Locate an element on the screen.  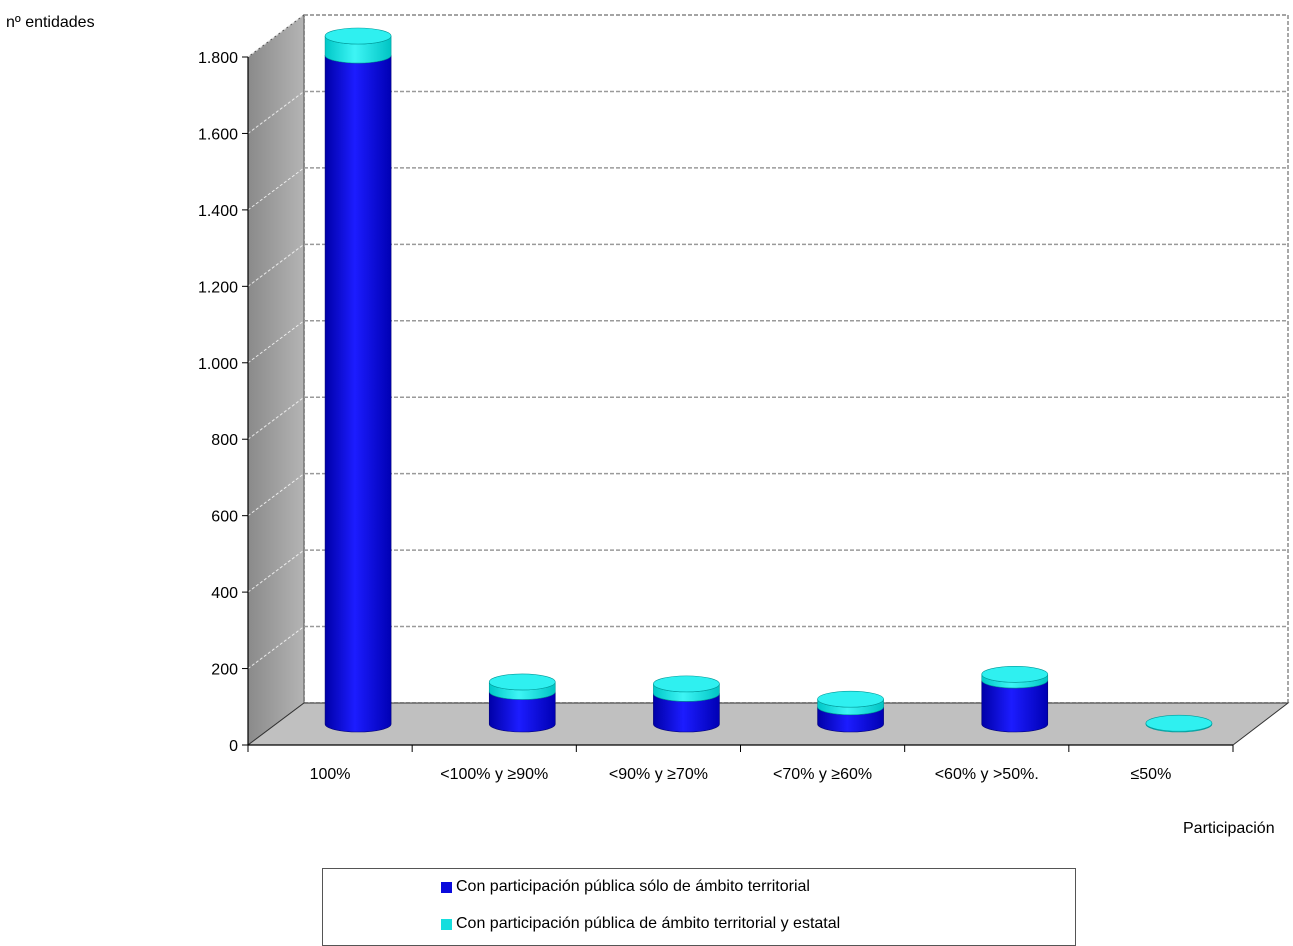
y-tick-label: 1.800 is located at coordinates (218, 58).